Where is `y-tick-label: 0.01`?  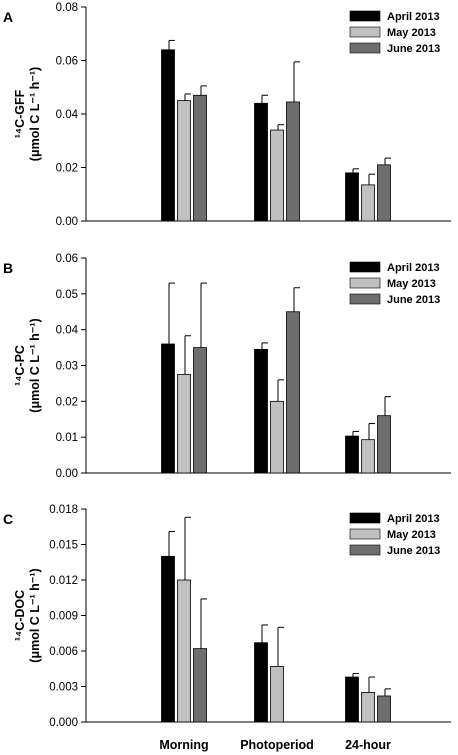 y-tick-label: 0.01 is located at coordinates (67, 438).